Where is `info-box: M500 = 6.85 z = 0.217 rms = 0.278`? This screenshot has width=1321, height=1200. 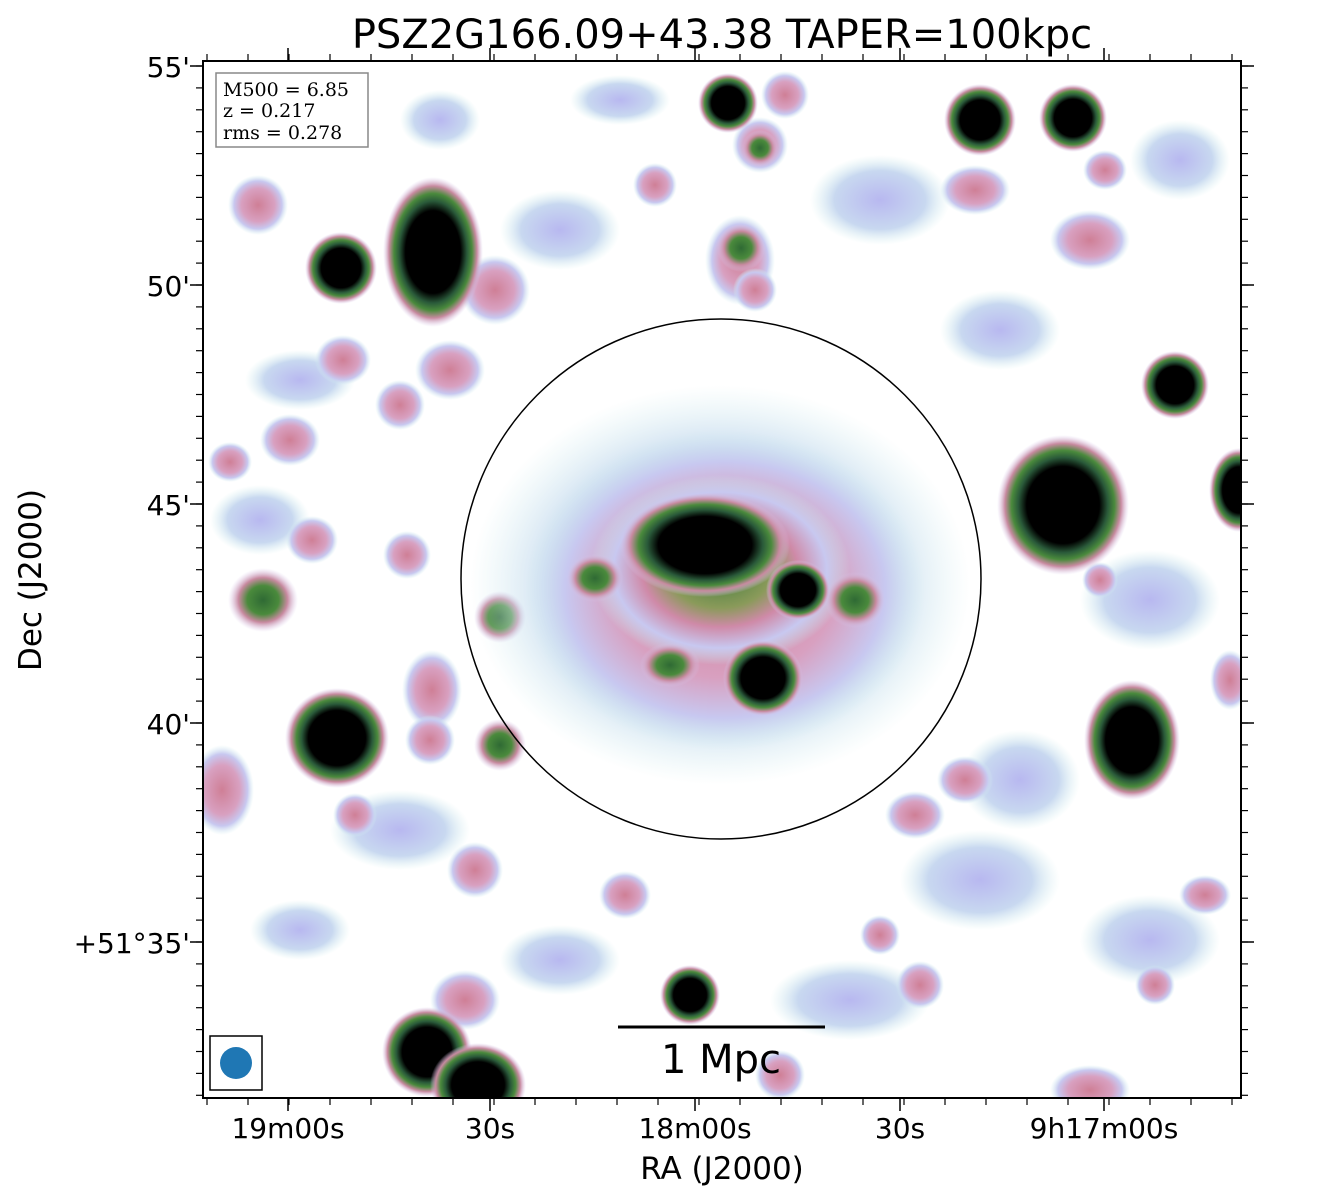 info-box: M500 = 6.85 z = 0.217 rms = 0.278 is located at coordinates (292, 110).